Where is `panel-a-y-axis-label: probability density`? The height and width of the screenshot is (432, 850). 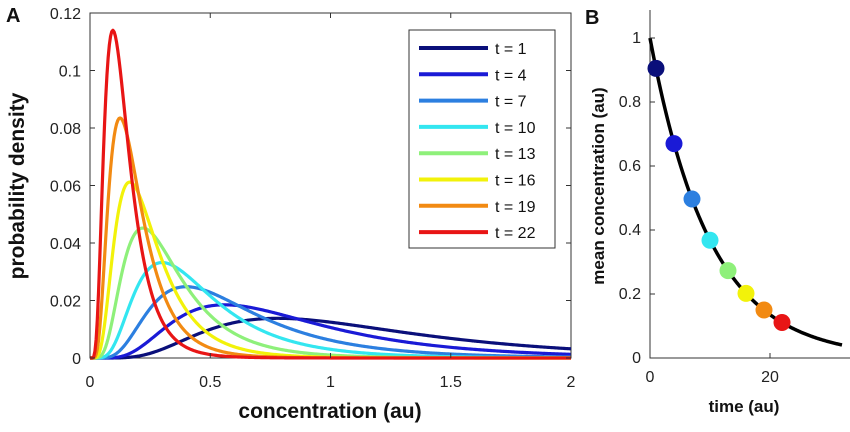 panel-a-y-axis-label: probability density is located at coordinates (17, 185).